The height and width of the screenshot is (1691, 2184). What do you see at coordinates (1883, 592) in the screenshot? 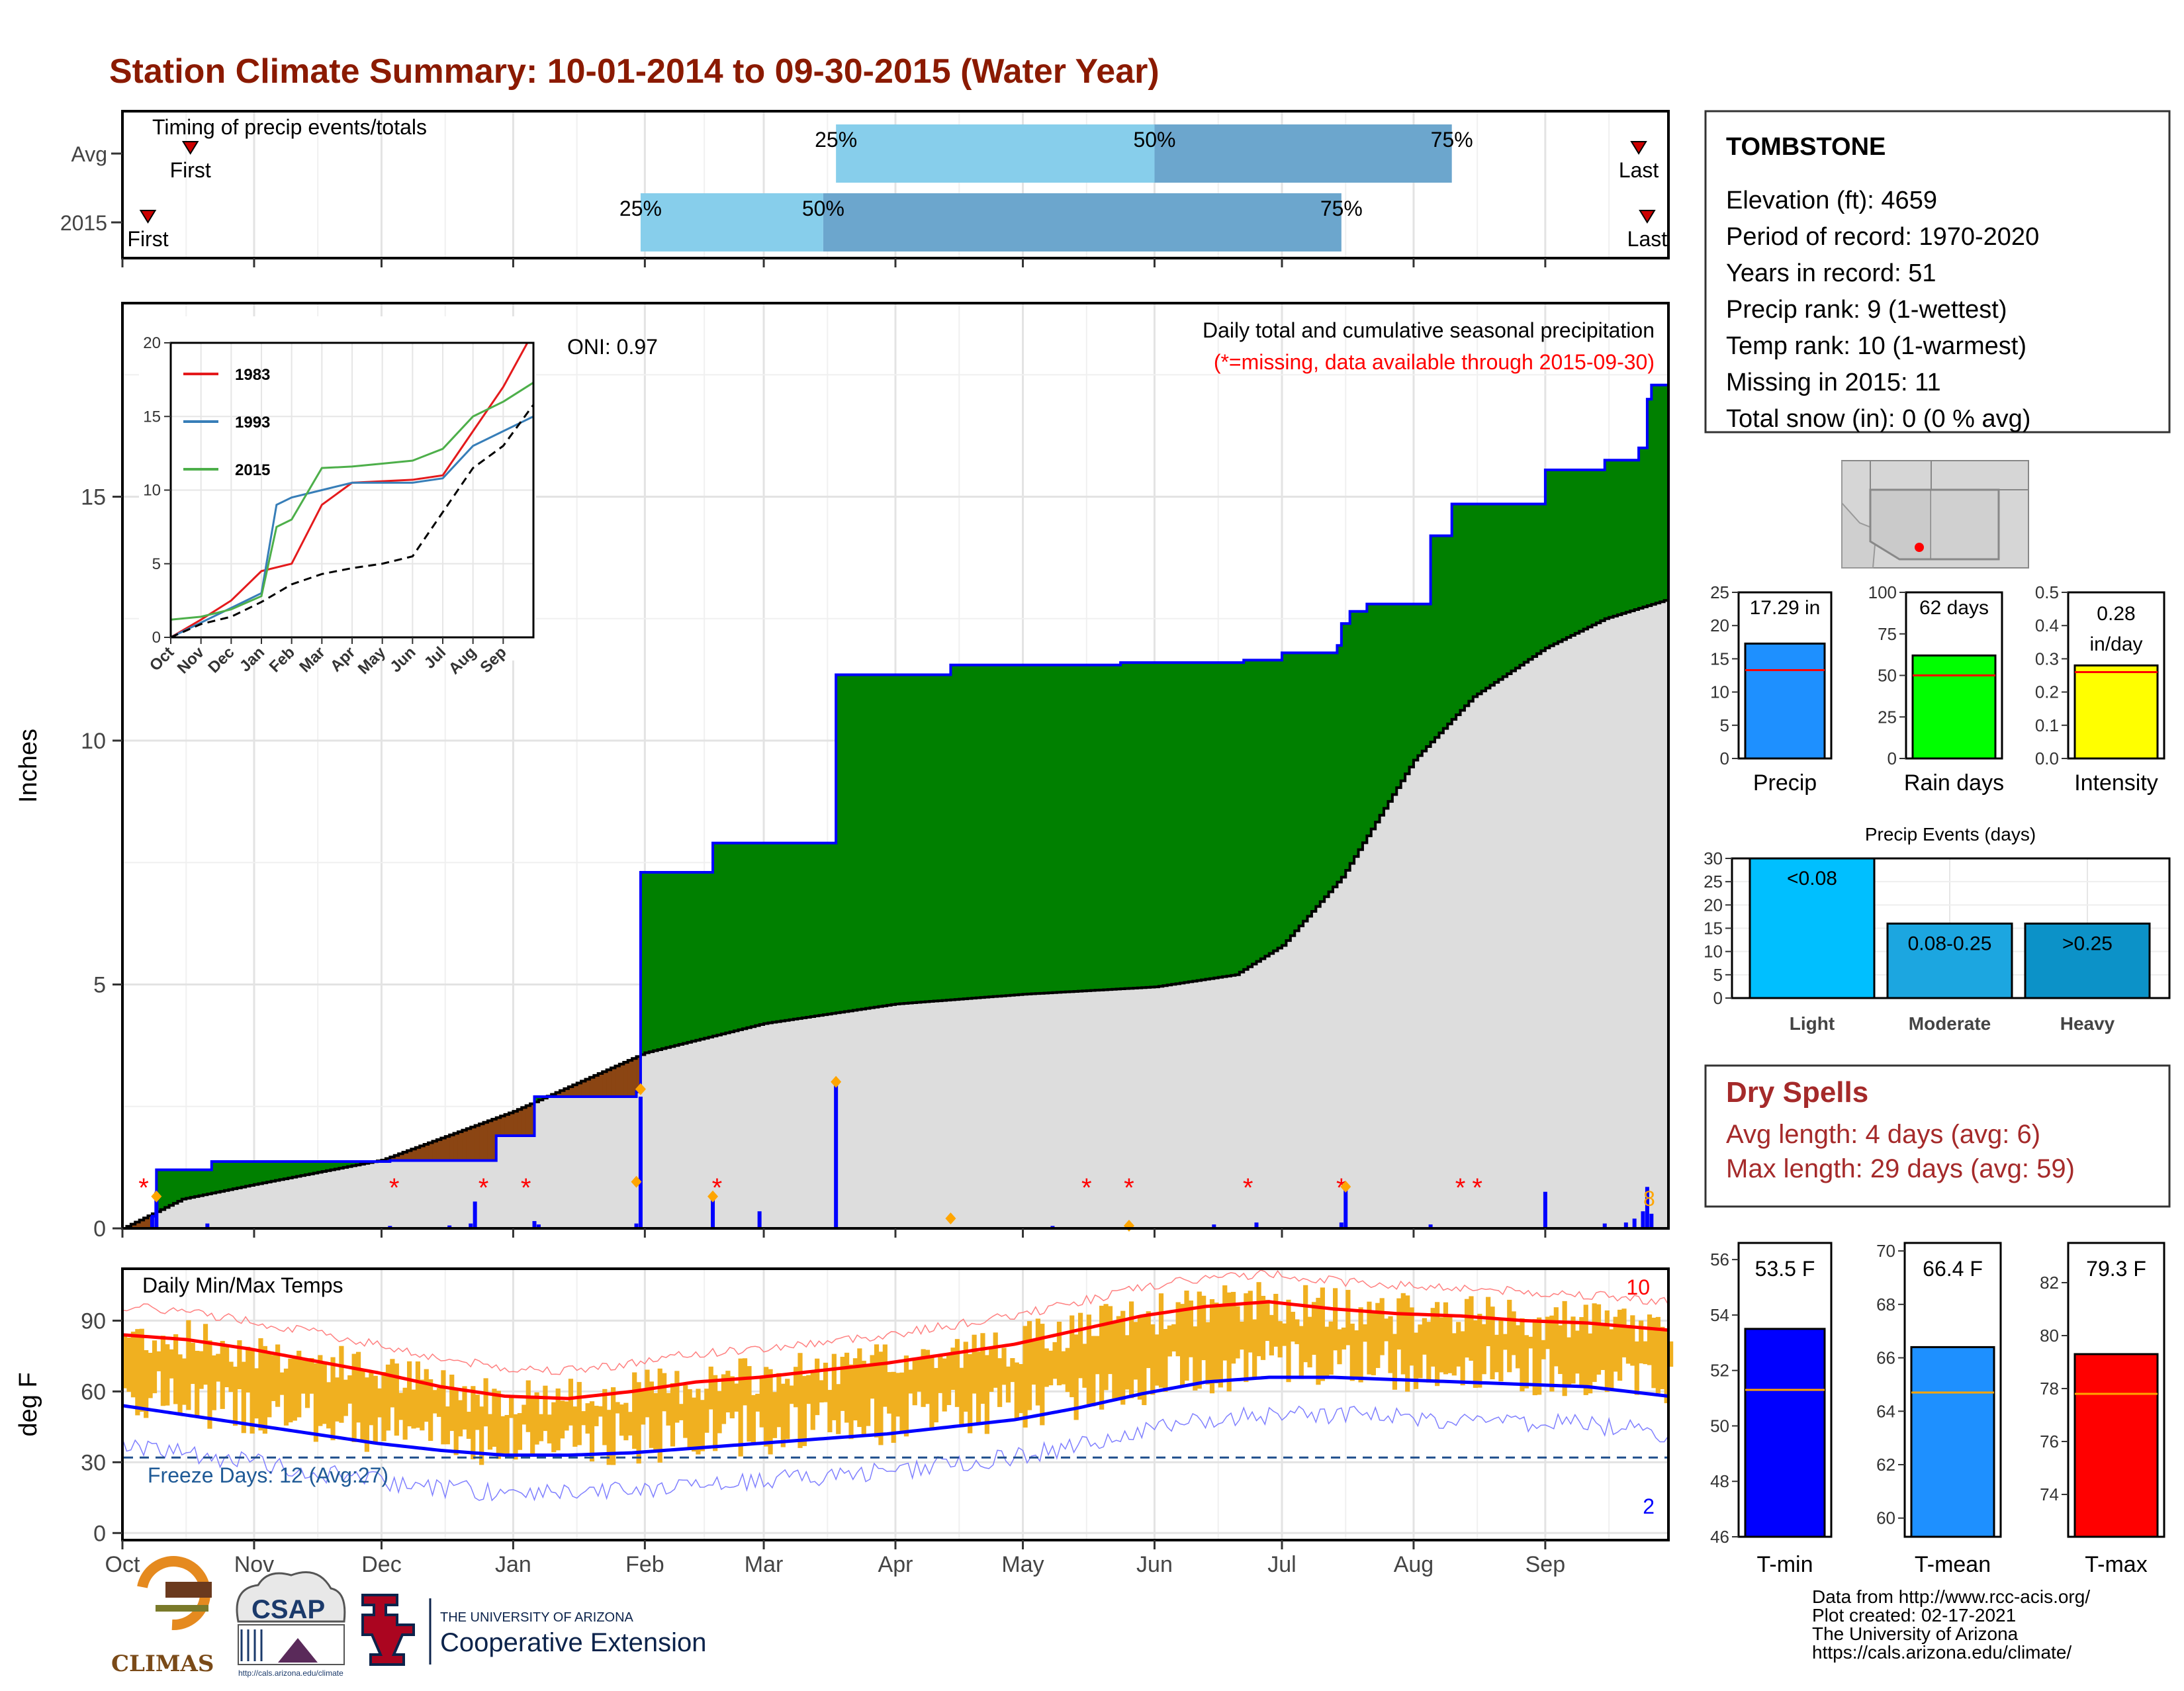
I see `summary-ytick-label: 100` at bounding box center [1883, 592].